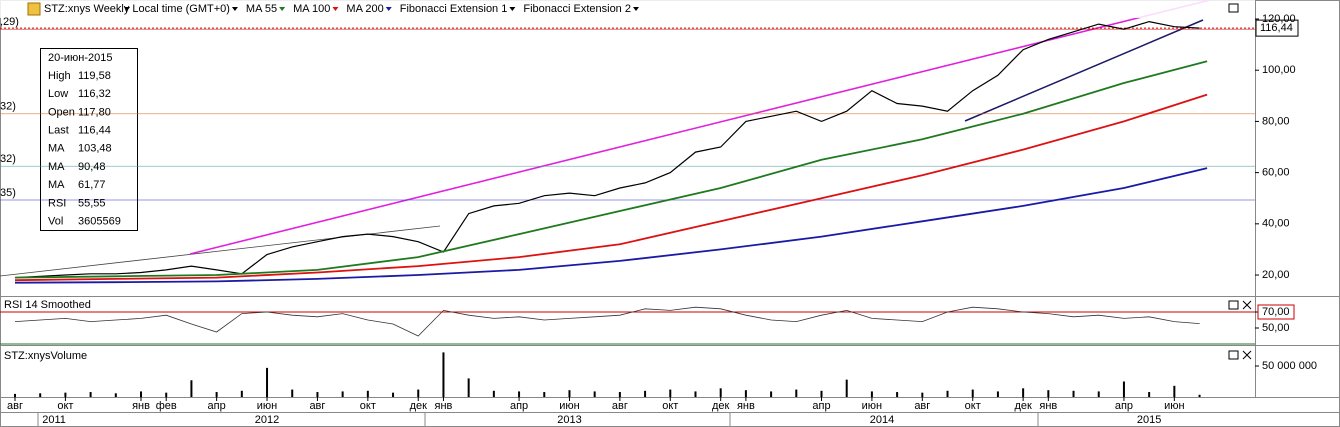 Image resolution: width=1340 pixels, height=427 pixels. I want to click on legend-entry: MA 55, so click(261, 9).